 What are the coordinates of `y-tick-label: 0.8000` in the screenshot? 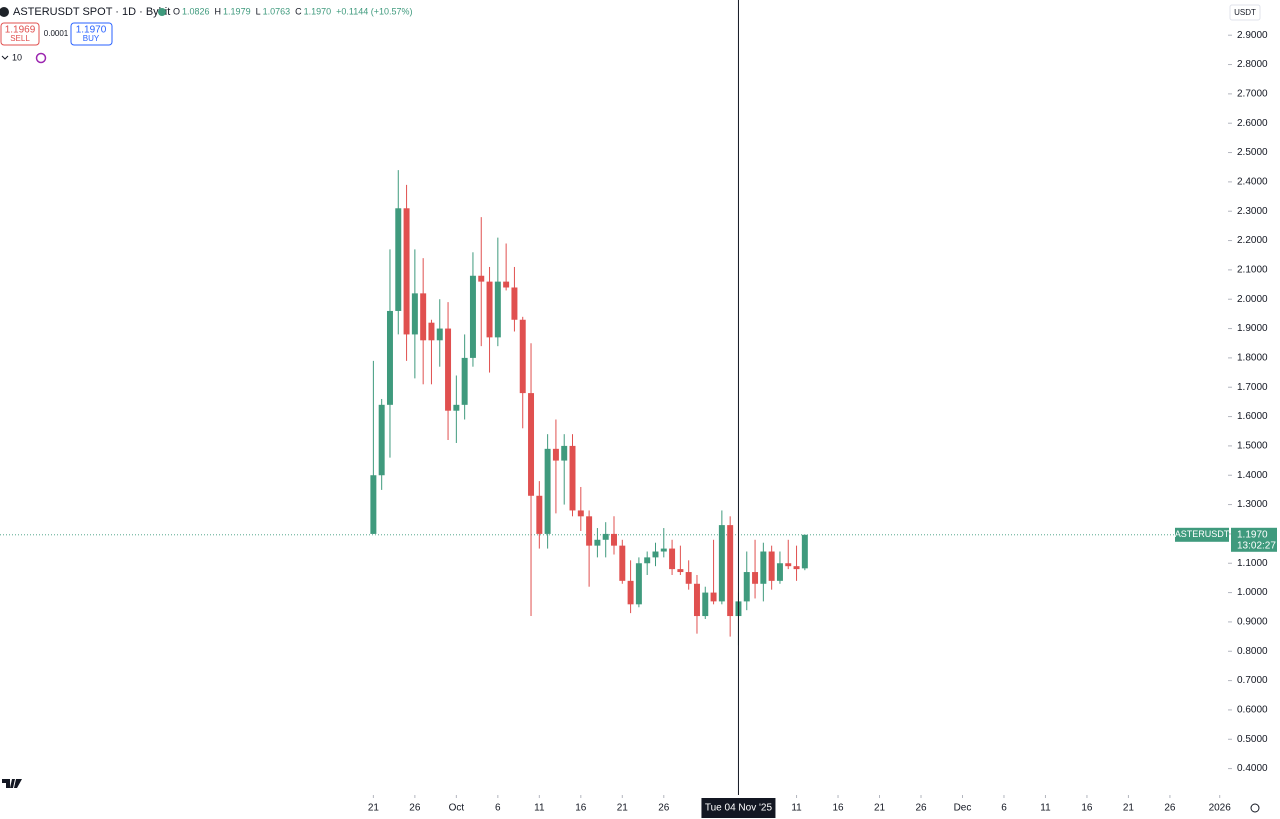 It's located at (1252, 651).